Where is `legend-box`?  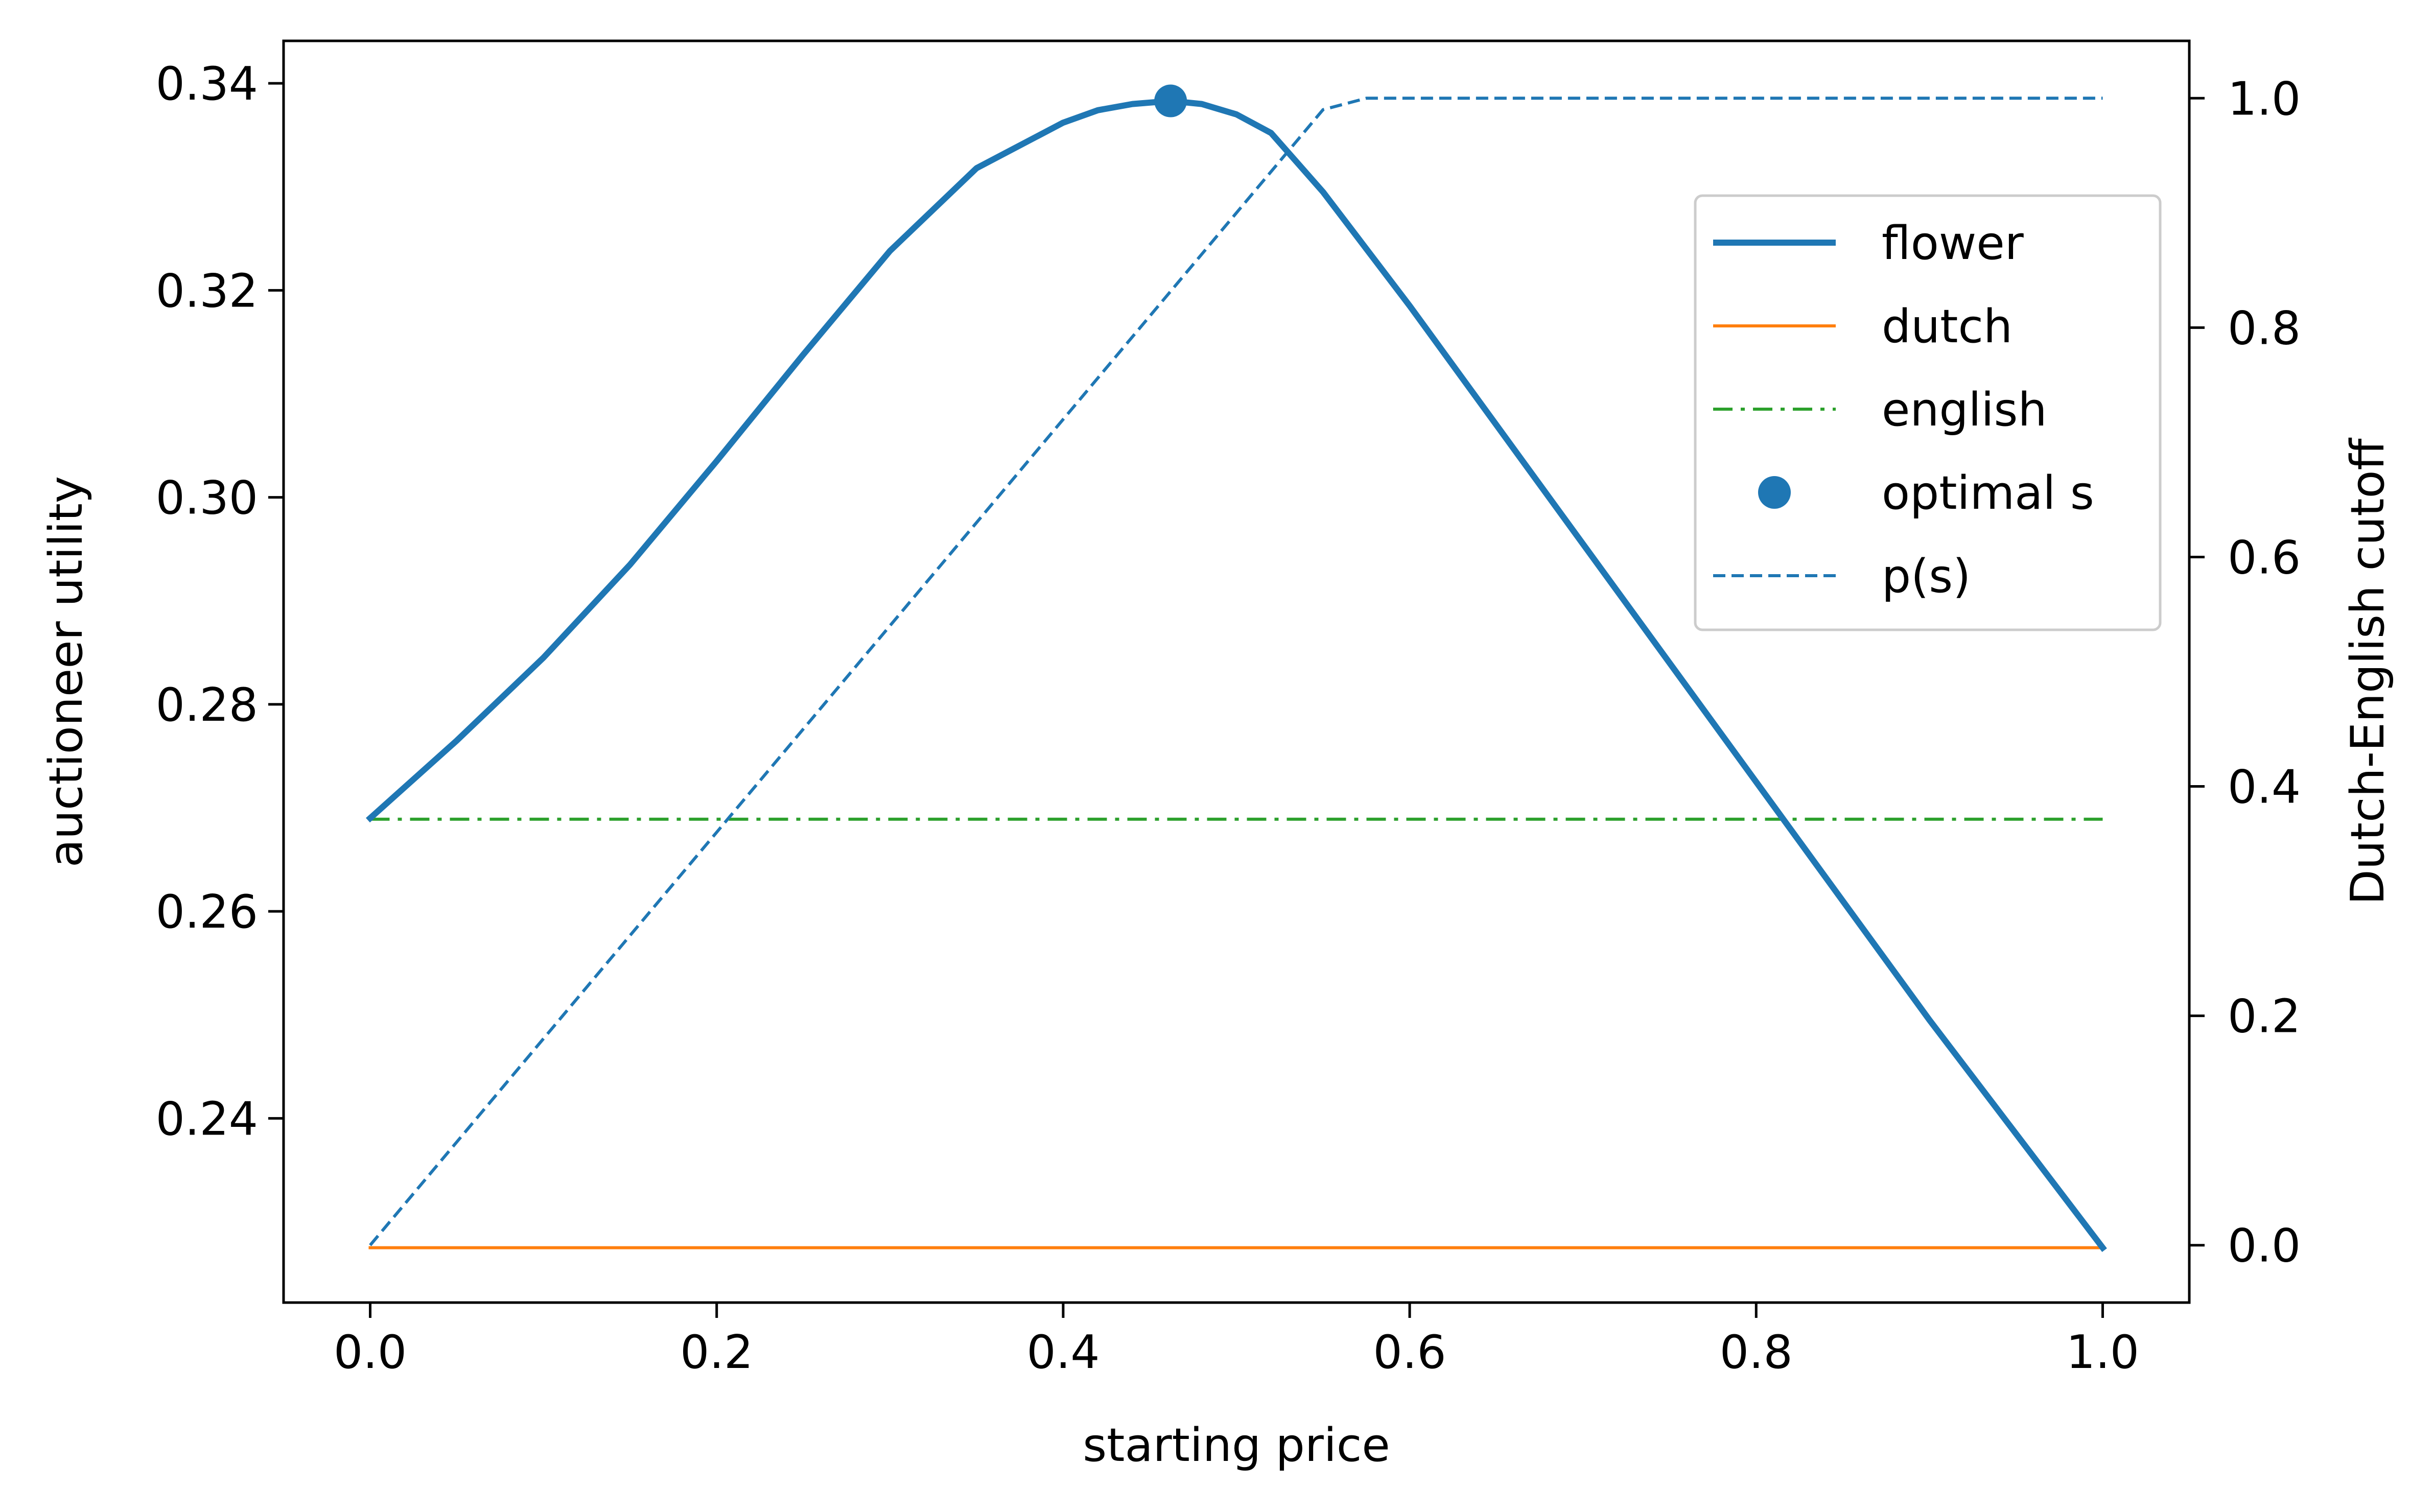
legend-box is located at coordinates (1928, 412).